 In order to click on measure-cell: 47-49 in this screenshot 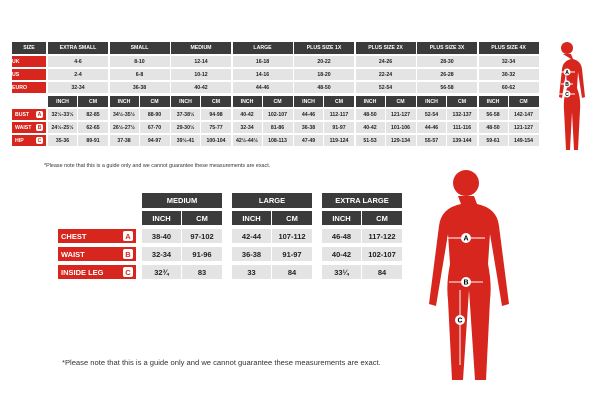, I will do `click(308, 140)`.